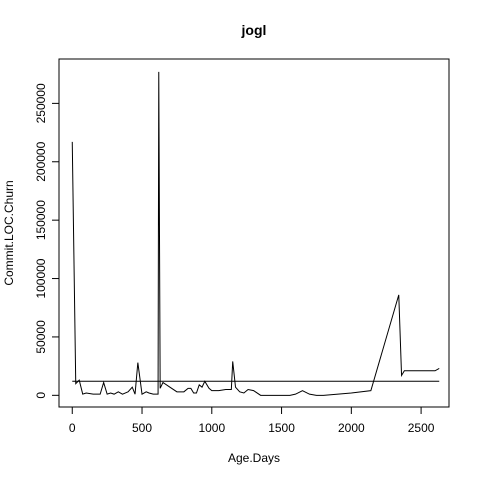 The image size is (480, 480). I want to click on x-tick-label: 0, so click(72, 428).